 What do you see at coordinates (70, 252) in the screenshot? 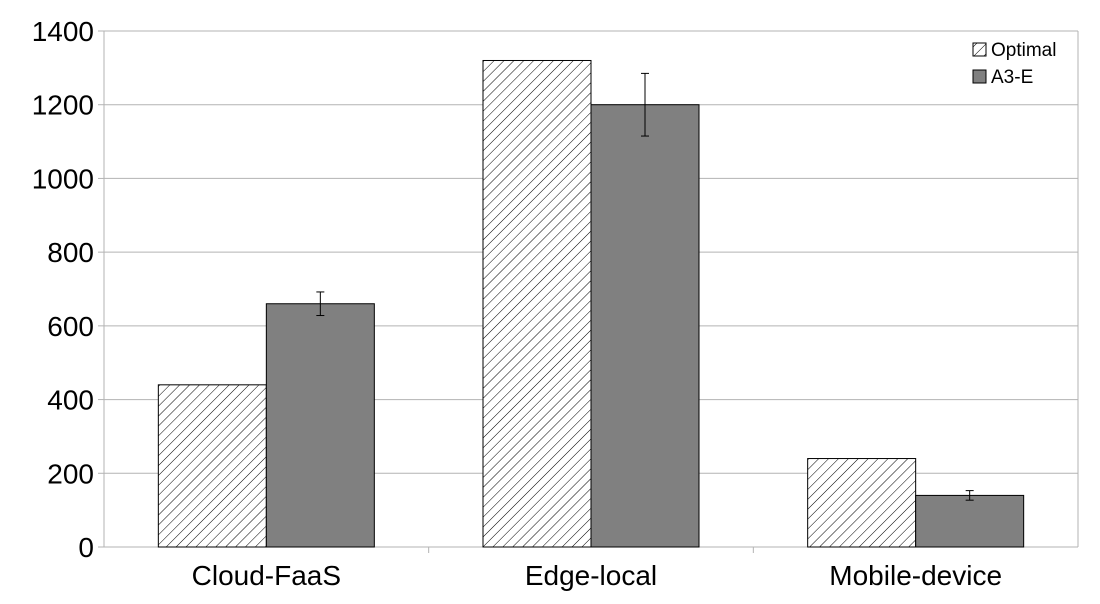
I see `y-tick-label: 800` at bounding box center [70, 252].